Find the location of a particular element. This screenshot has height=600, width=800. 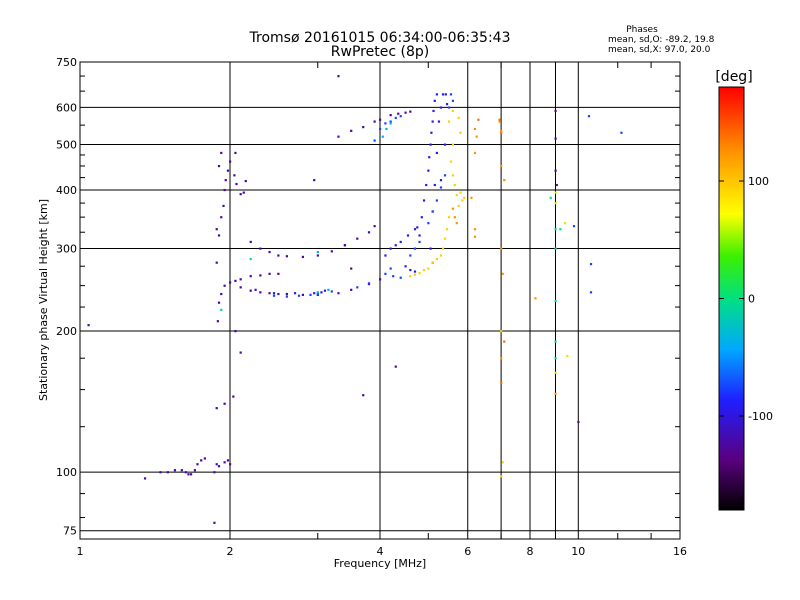

stats-line-o: mean, sd,O: -89.2, 19.8 is located at coordinates (661, 40).